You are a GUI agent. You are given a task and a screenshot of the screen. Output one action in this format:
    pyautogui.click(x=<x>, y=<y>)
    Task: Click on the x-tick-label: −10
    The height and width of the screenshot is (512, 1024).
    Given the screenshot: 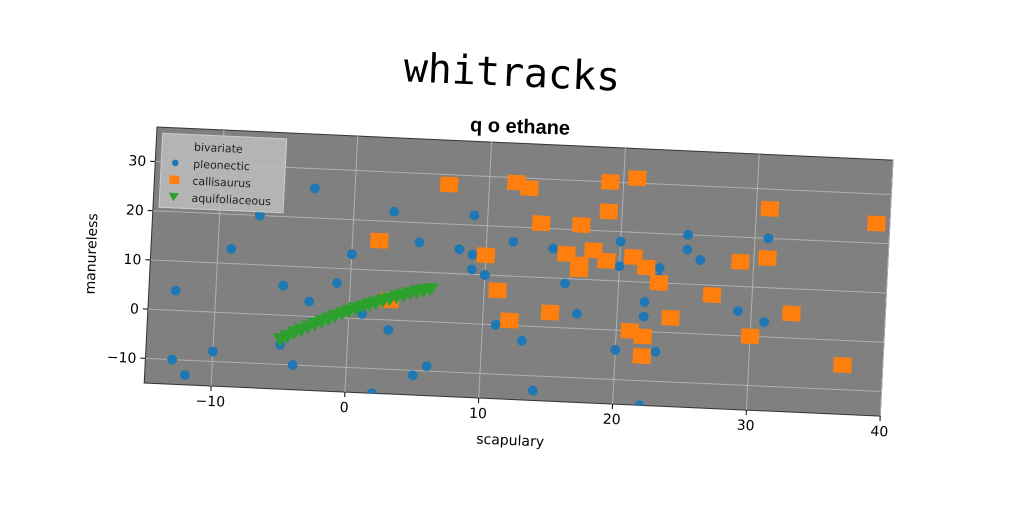 What is the action you would take?
    pyautogui.click(x=210, y=401)
    